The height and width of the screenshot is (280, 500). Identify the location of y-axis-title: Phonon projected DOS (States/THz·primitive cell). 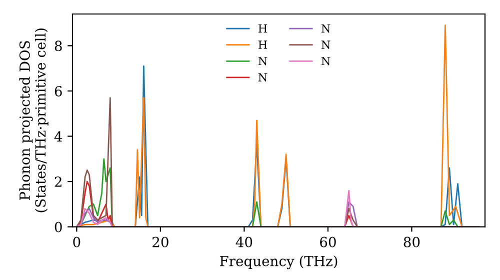
(33, 120).